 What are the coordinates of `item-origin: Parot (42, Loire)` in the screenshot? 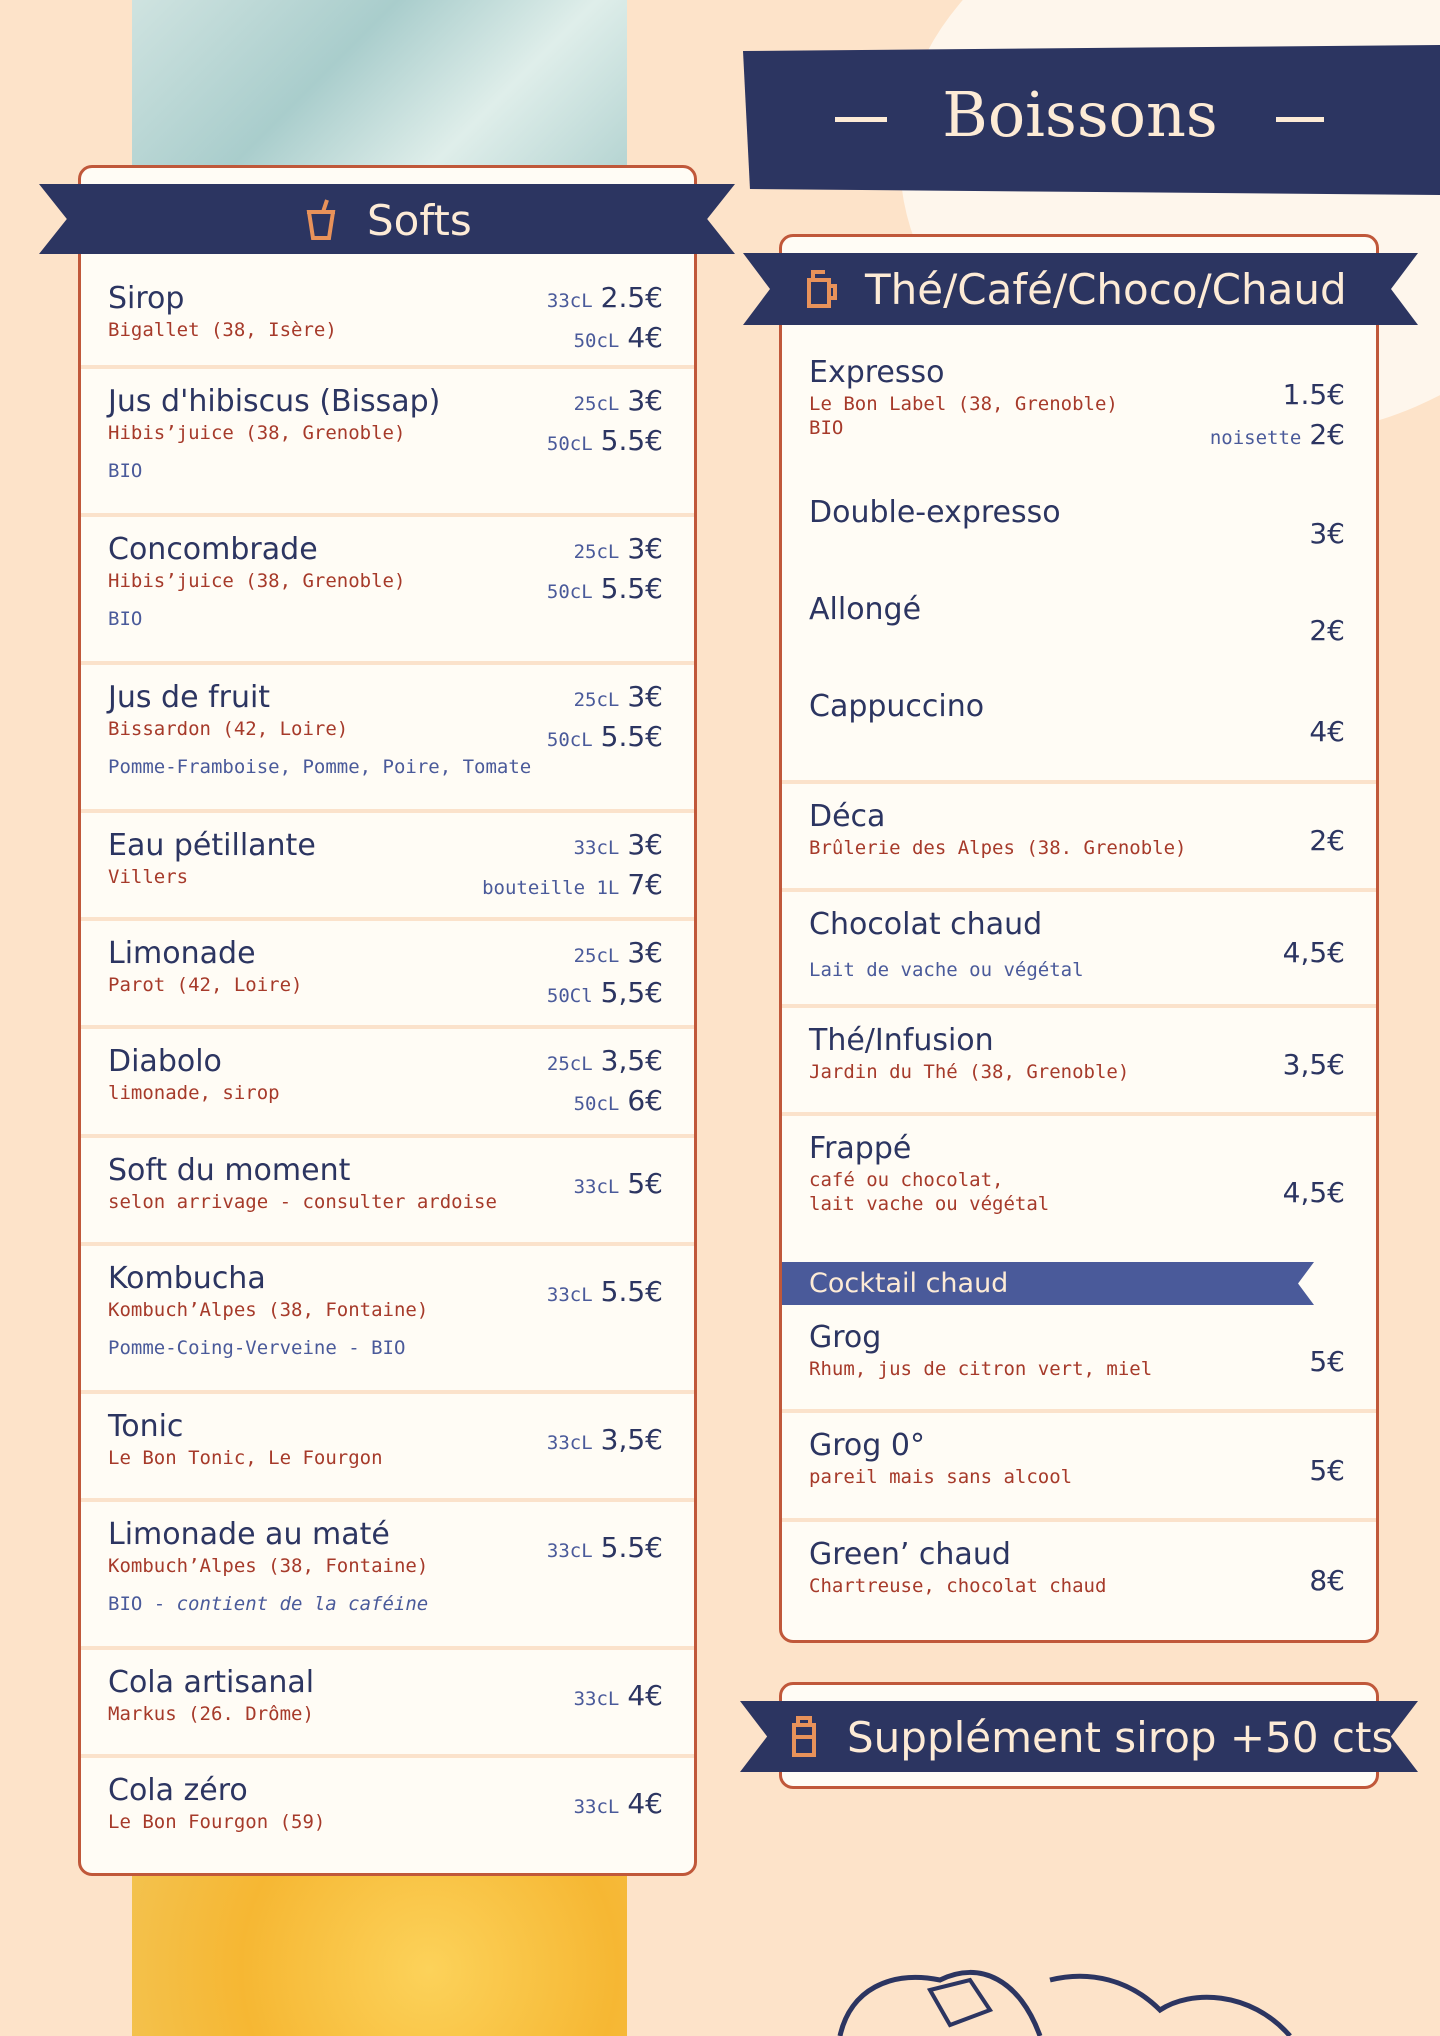 It's located at (205, 985).